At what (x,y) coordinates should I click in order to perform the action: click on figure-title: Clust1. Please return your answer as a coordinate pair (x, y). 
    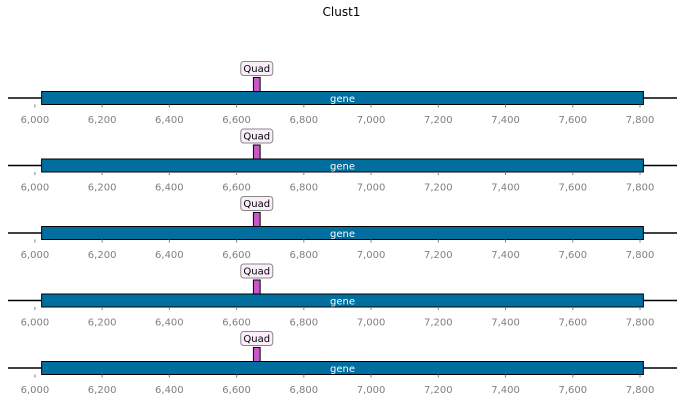
    Looking at the image, I should click on (341, 12).